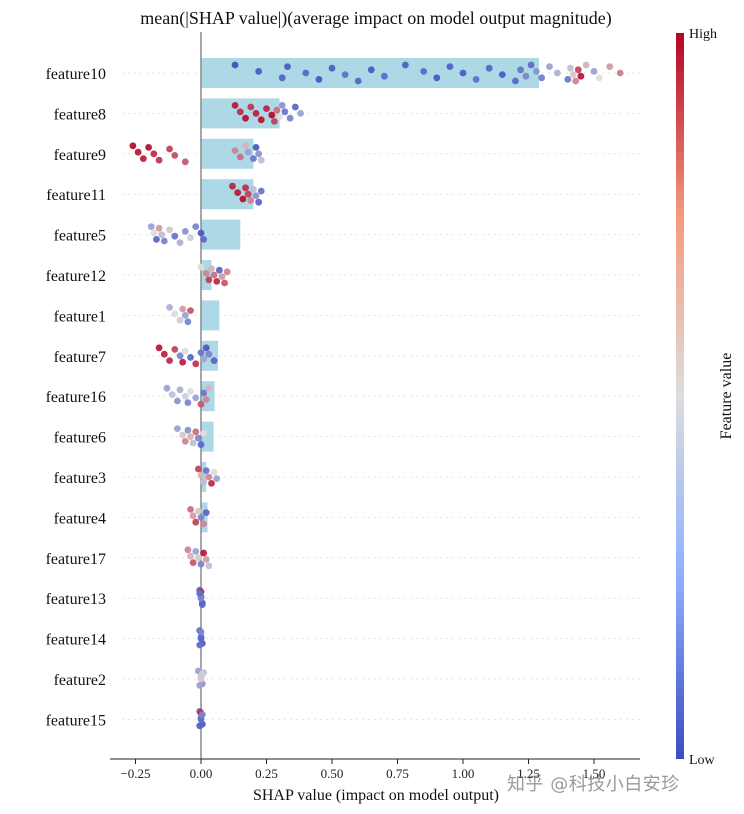  What do you see at coordinates (266, 773) in the screenshot?
I see `x-tick-label: 0.25` at bounding box center [266, 773].